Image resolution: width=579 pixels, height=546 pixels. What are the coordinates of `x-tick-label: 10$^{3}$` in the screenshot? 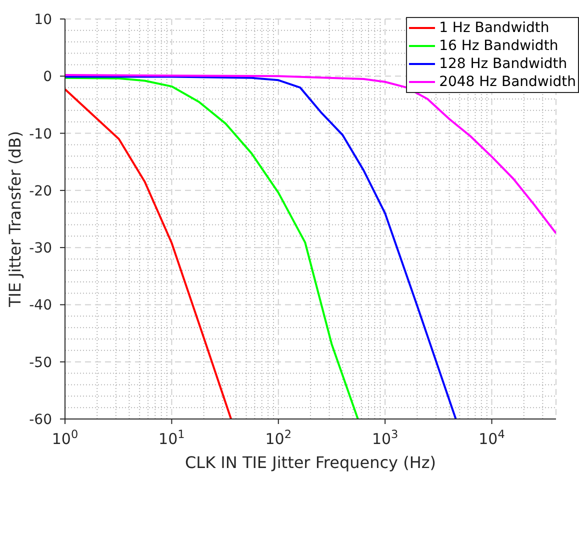 It's located at (385, 438).